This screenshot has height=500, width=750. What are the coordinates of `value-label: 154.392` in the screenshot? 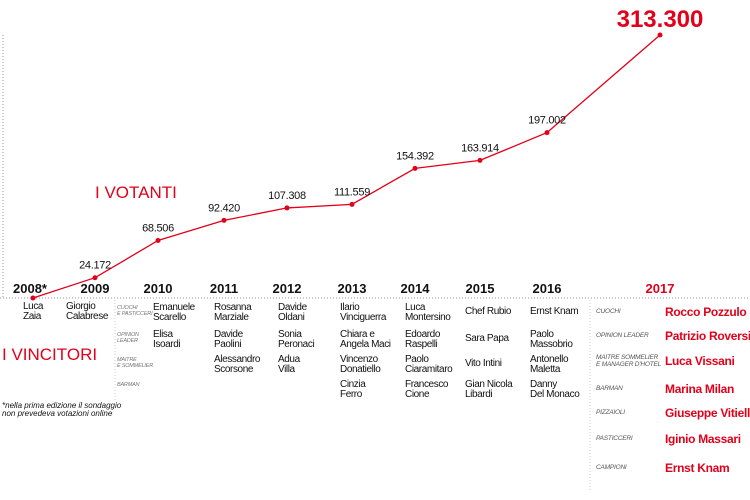 It's located at (415, 156).